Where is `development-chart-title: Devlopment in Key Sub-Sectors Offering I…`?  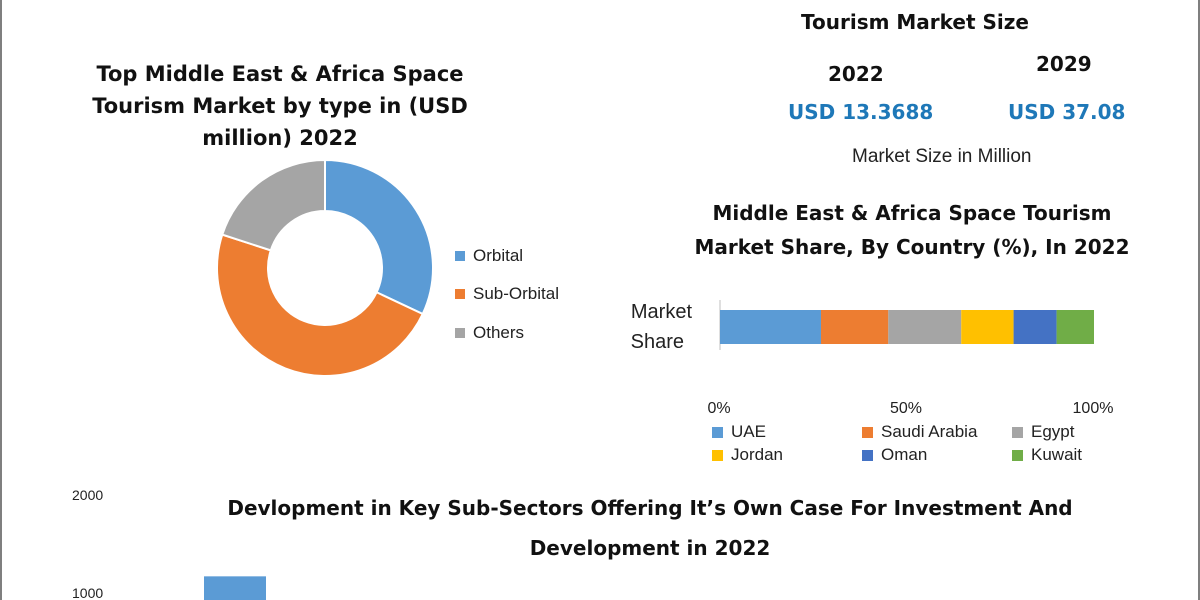 development-chart-title: Devlopment in Key Sub-Sectors Offering I… is located at coordinates (650, 528).